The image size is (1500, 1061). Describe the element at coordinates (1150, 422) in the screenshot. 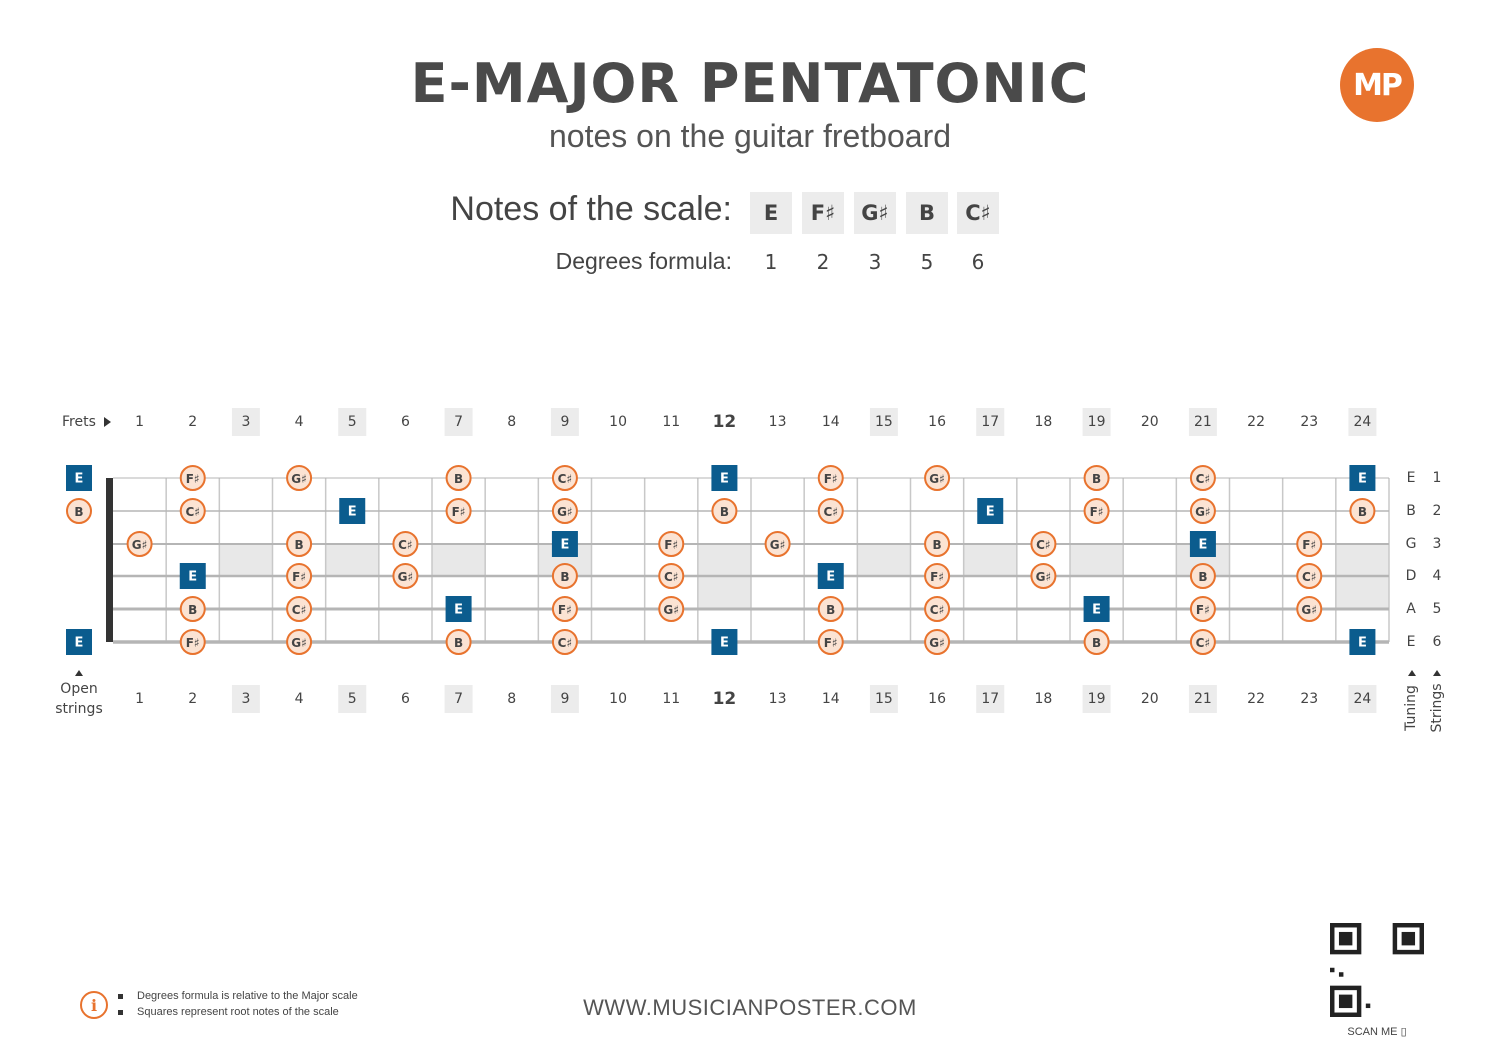

I see `fret-number: 20` at that location.